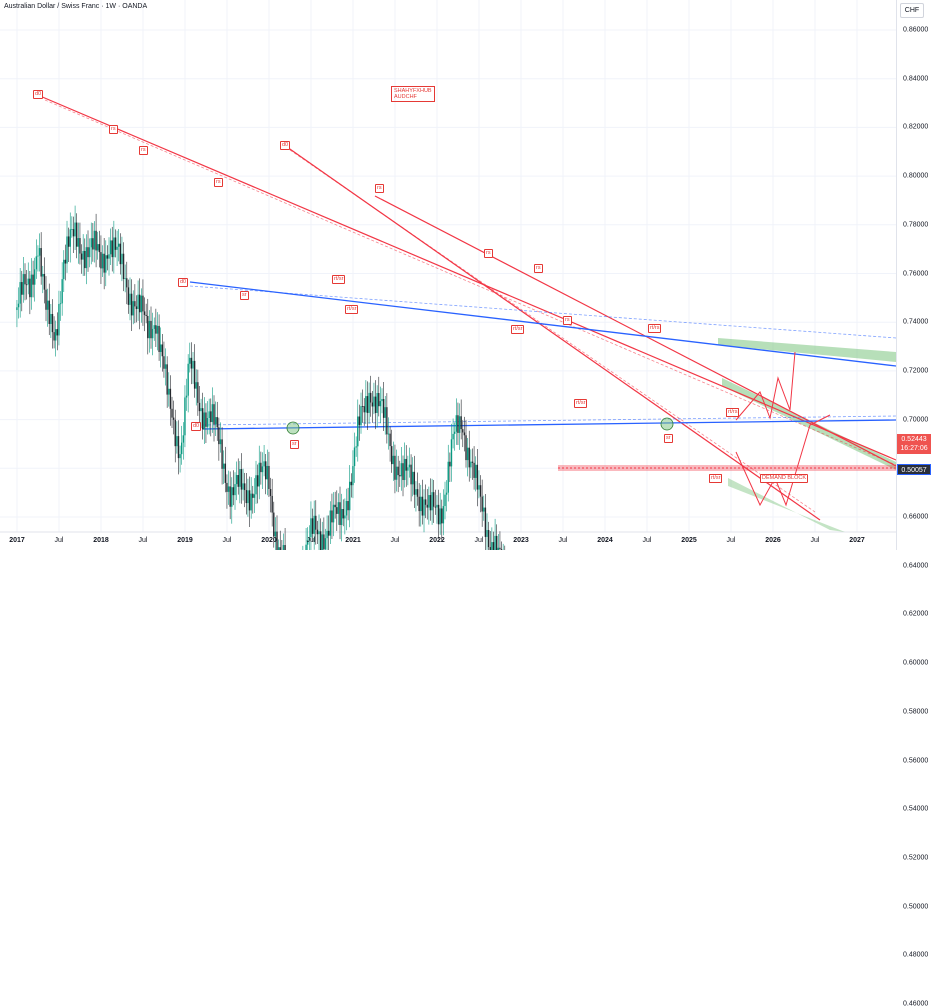 The height and width of the screenshot is (1008, 932). What do you see at coordinates (914, 439) in the screenshot?
I see `last-price-value: 0.52443` at bounding box center [914, 439].